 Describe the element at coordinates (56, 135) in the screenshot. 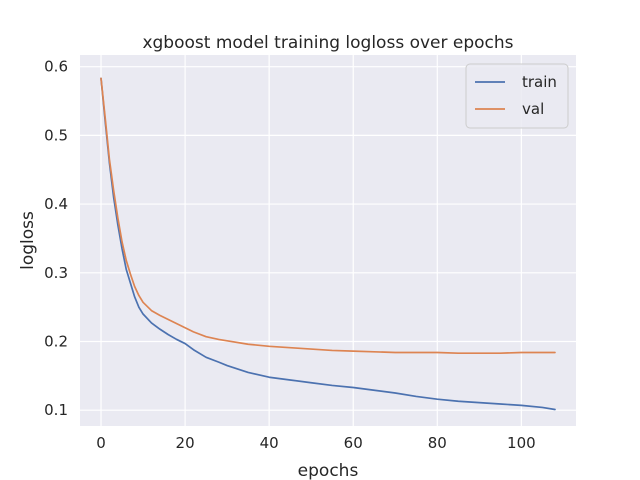

I see `y-tick-label: 0.5` at that location.